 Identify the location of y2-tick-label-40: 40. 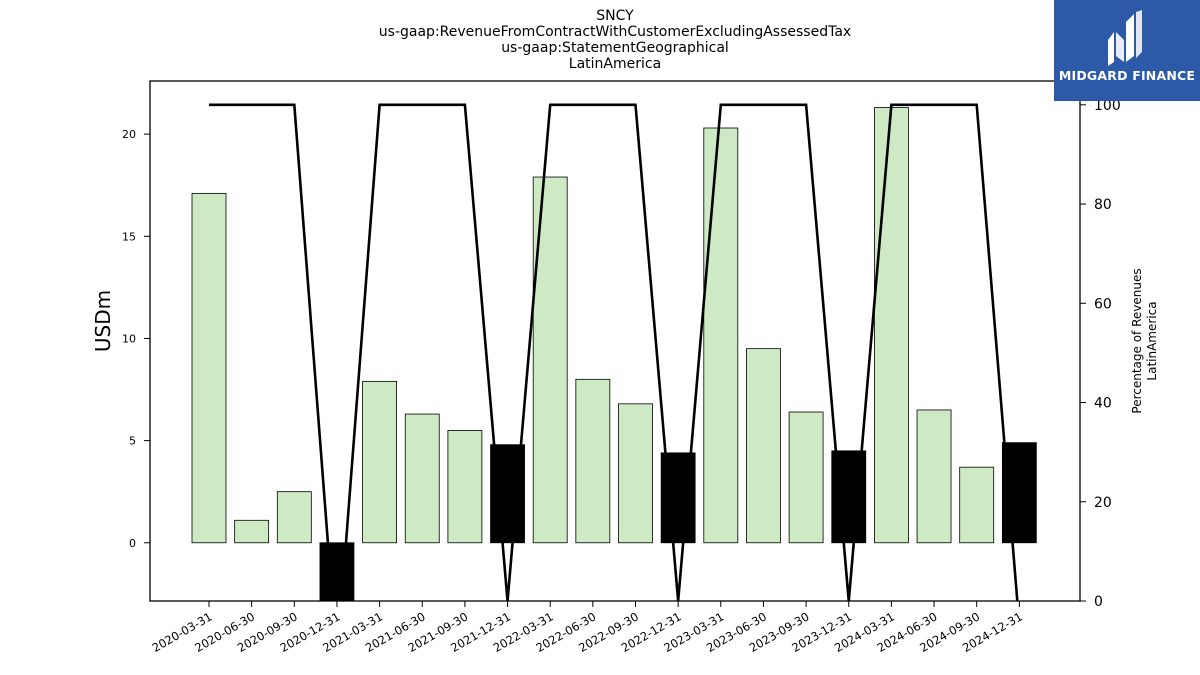
(1103, 404).